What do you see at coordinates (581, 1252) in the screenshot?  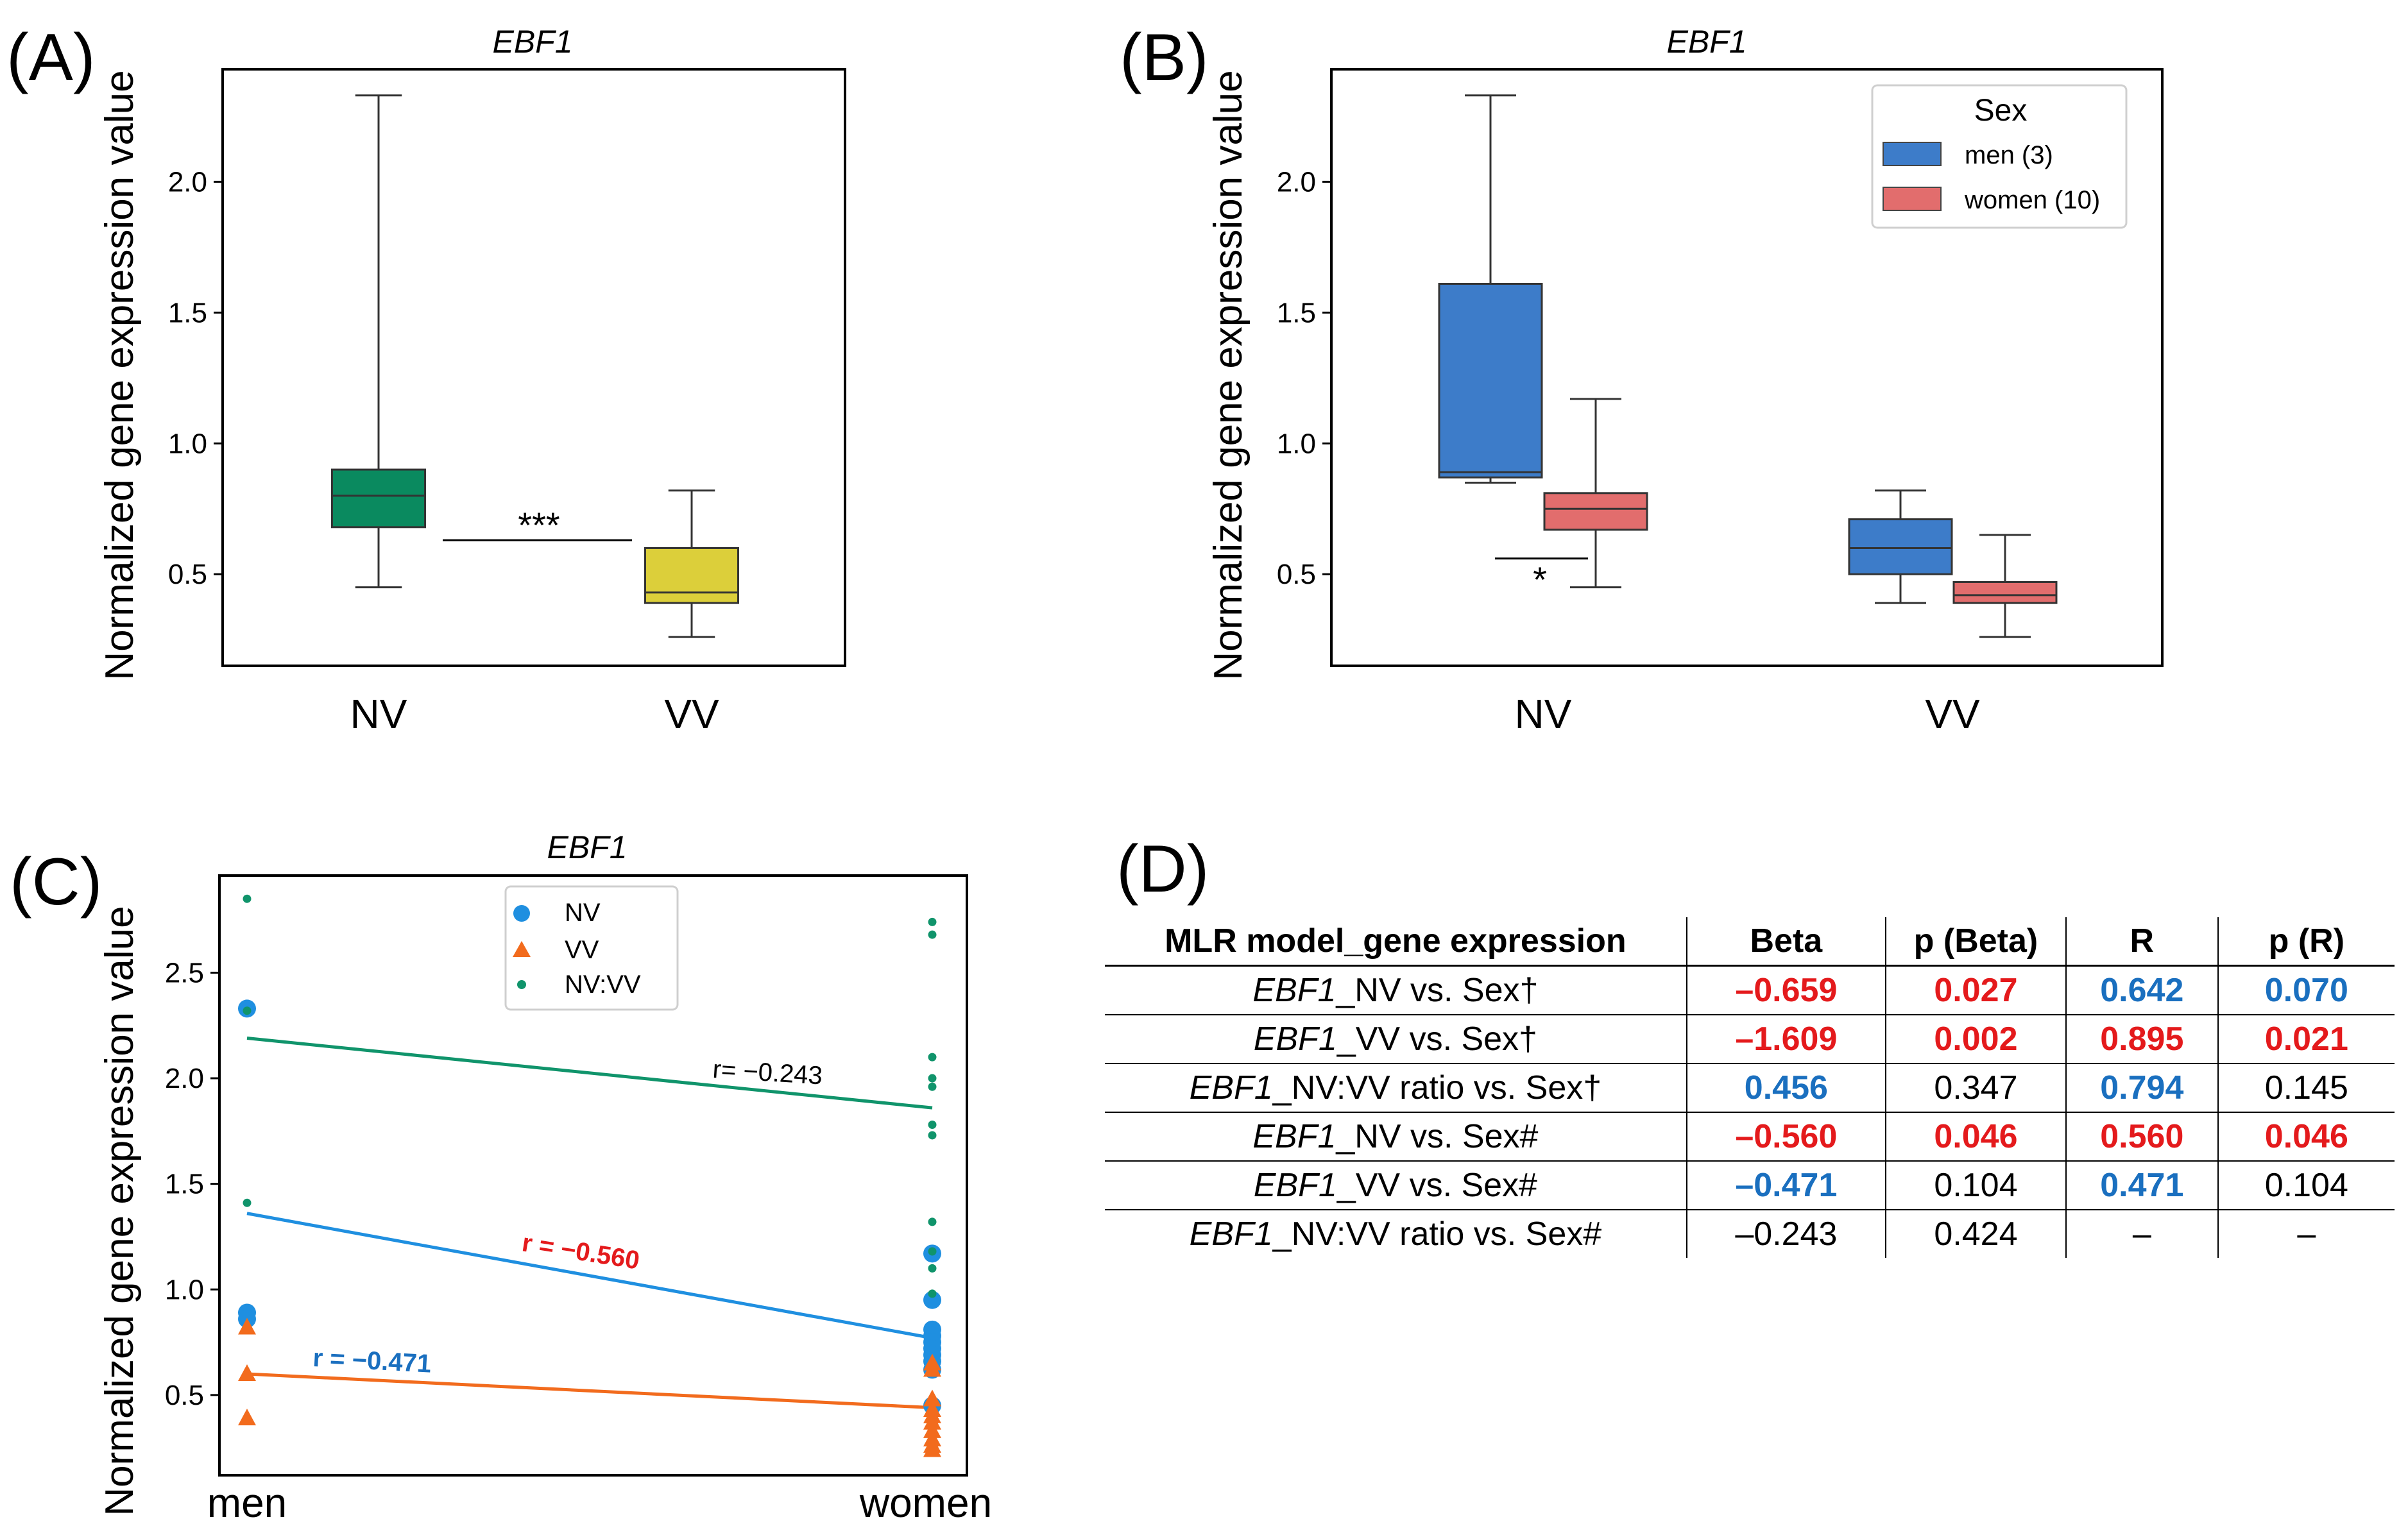 I see `r-label-nv: r = −0.560` at bounding box center [581, 1252].